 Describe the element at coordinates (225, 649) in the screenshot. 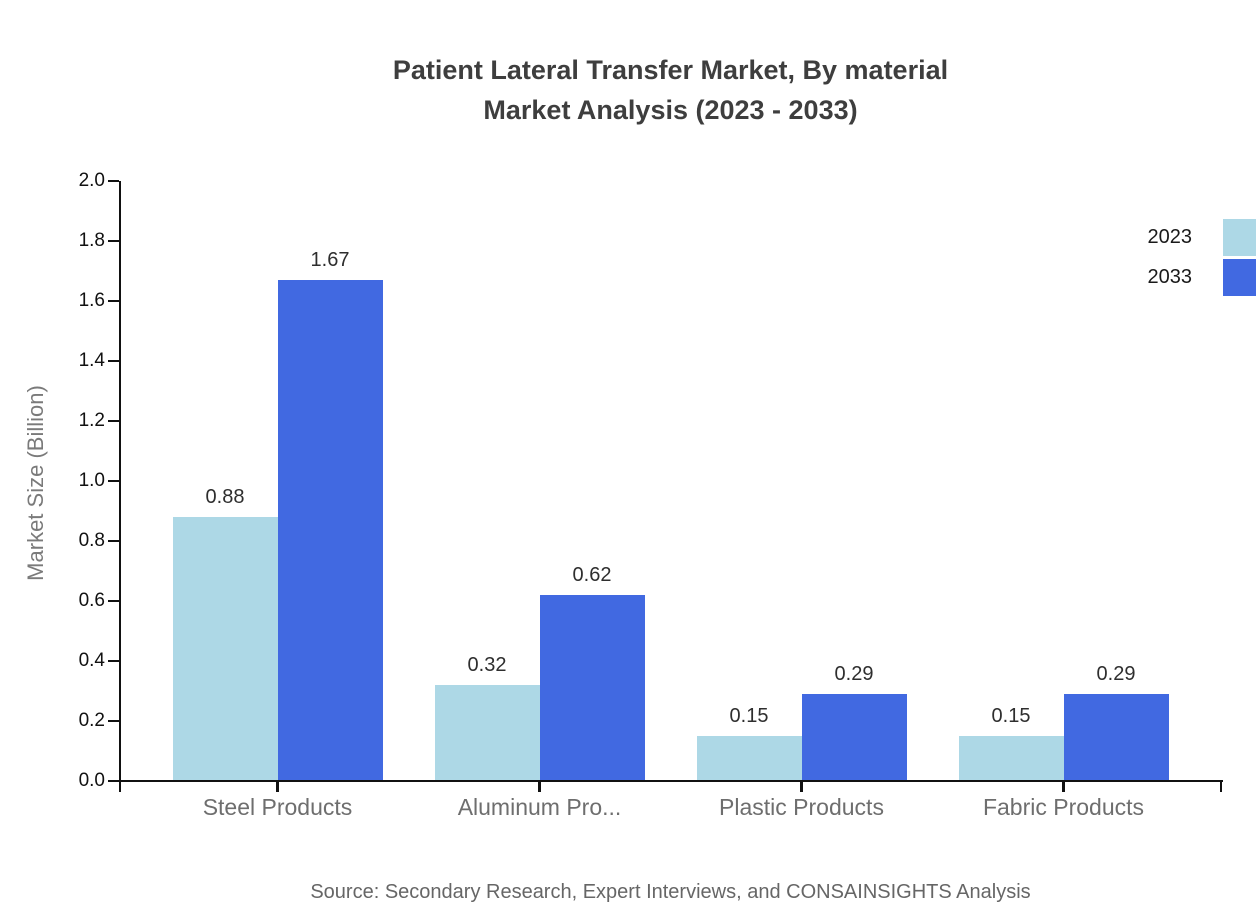

I see `bar-2023-steel-products` at that location.